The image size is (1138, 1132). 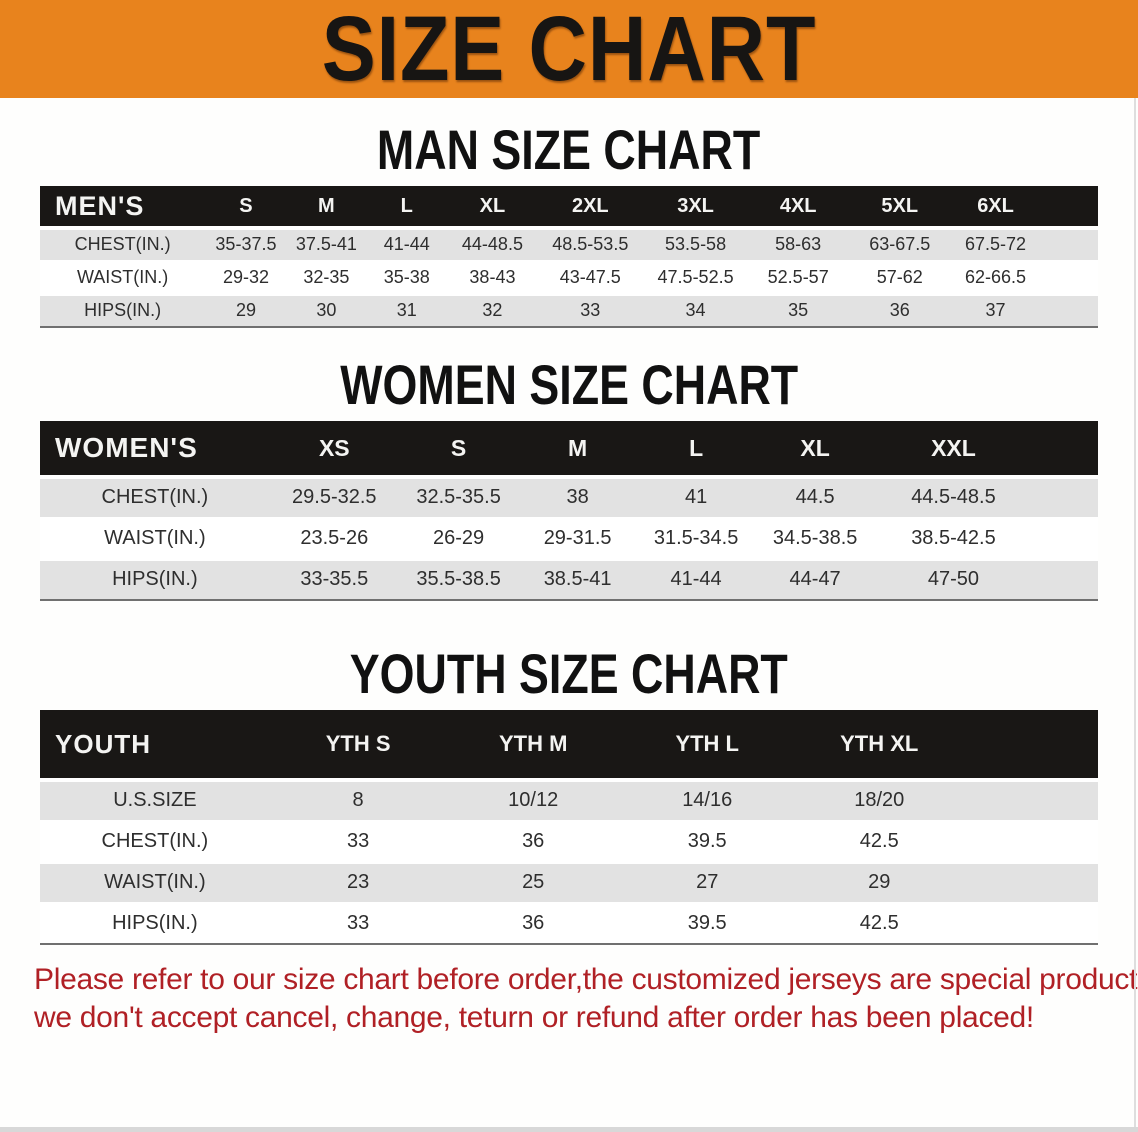 What do you see at coordinates (695, 276) in the screenshot?
I see `size-cell: 47.5-52.5` at bounding box center [695, 276].